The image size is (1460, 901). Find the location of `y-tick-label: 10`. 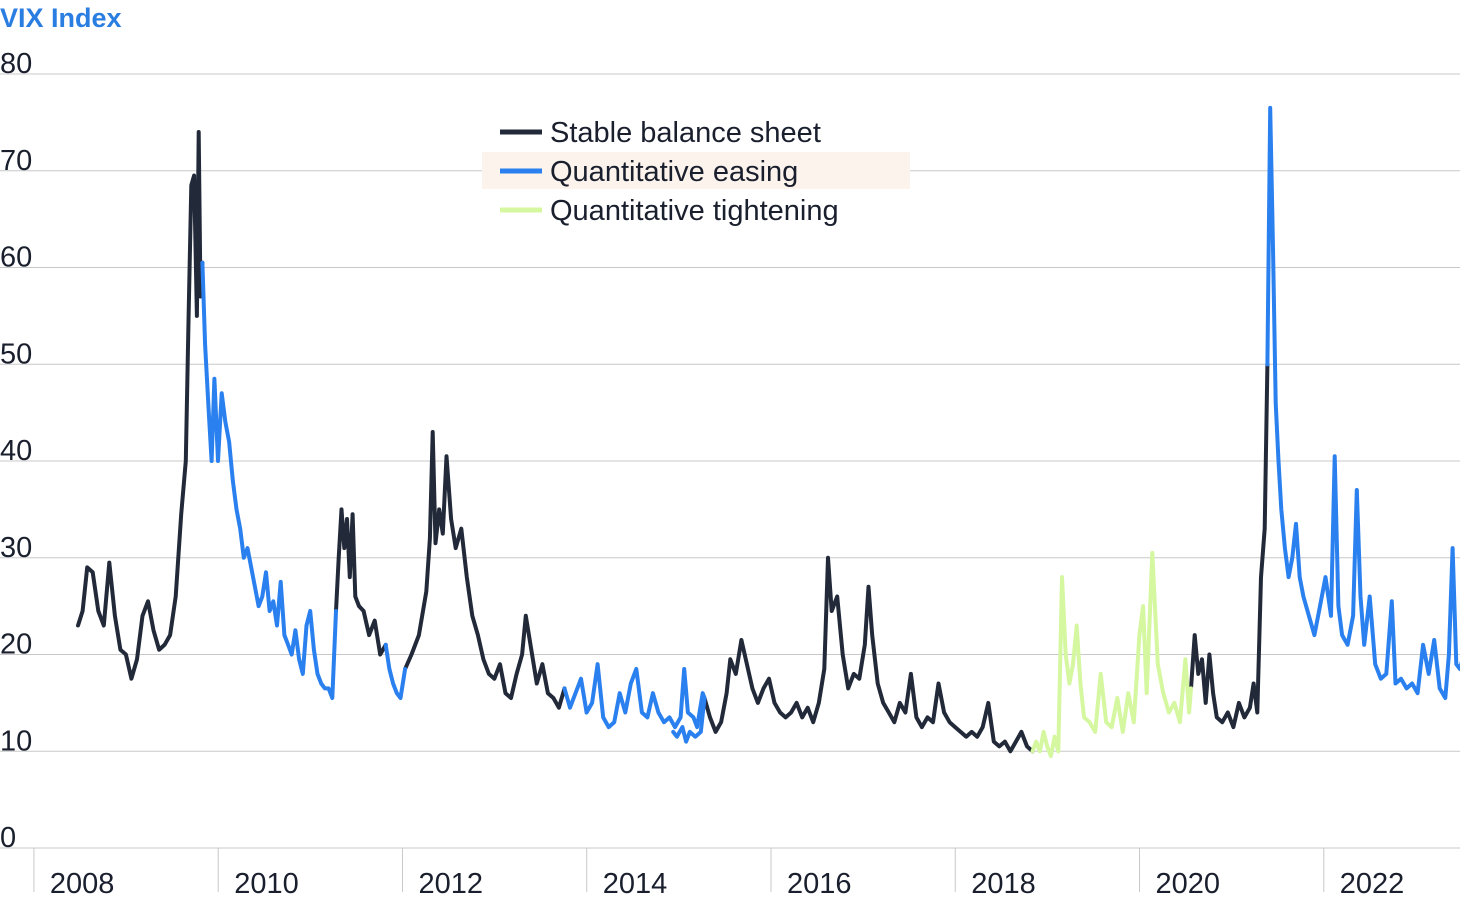

y-tick-label: 10 is located at coordinates (16, 741).